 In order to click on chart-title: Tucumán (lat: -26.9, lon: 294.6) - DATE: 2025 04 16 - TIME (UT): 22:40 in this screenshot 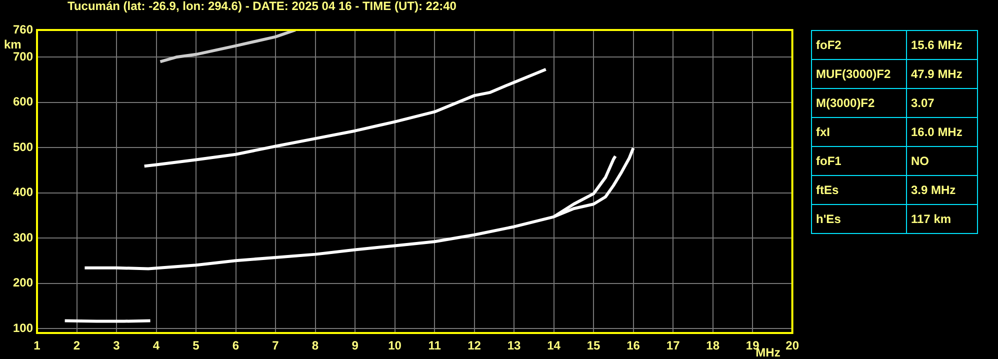, I will do `click(262, 6)`.